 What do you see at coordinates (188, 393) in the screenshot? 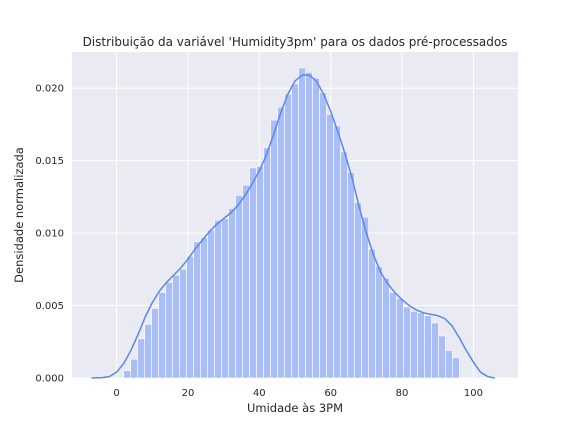
I see `x-tick-label: 20` at bounding box center [188, 393].